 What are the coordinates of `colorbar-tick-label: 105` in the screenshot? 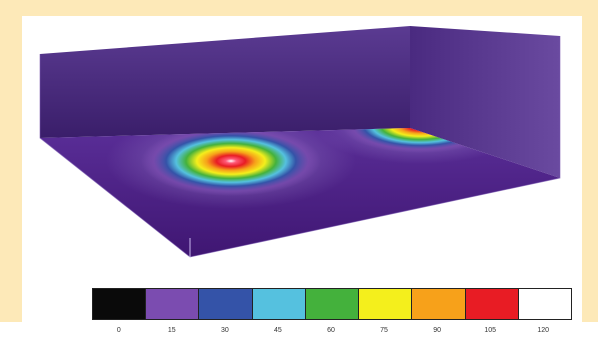 It's located at (490, 330).